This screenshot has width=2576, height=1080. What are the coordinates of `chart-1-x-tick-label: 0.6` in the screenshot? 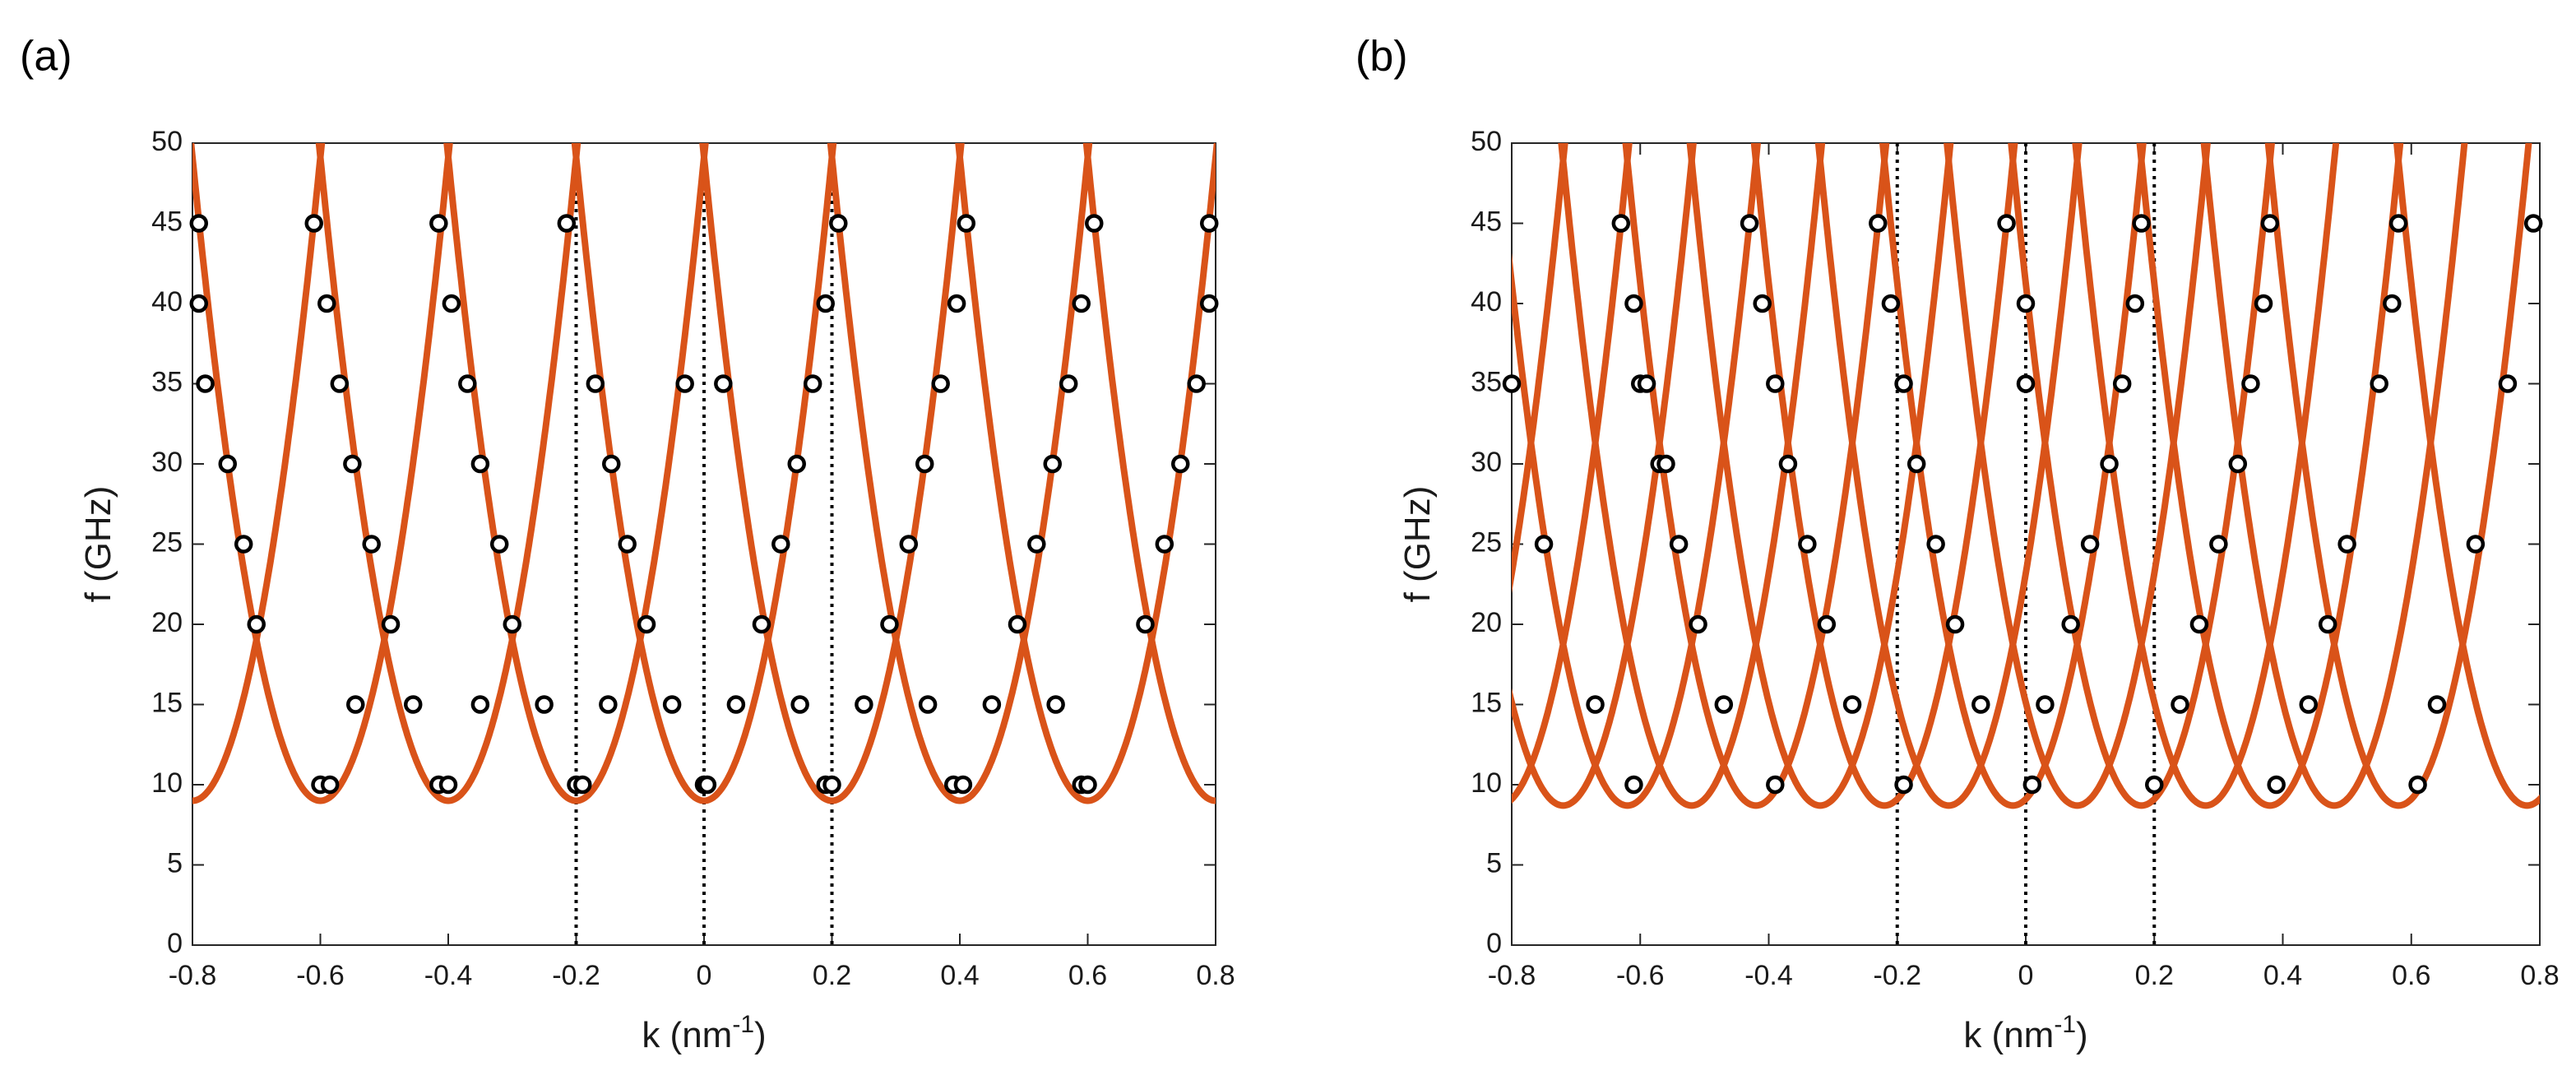 It's located at (2411, 975).